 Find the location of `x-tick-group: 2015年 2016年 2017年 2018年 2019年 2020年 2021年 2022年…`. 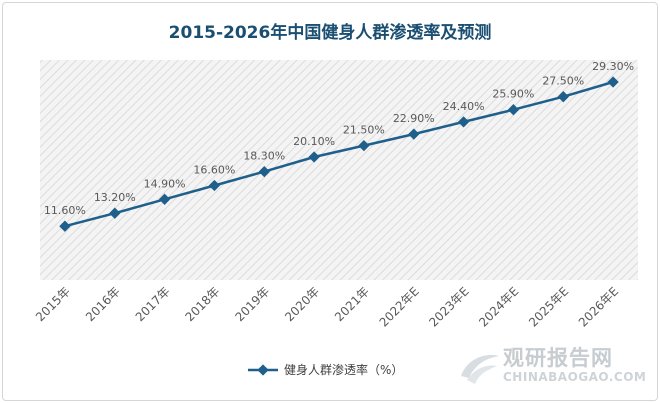

x-tick-group: 2015年 2016年 2017年 2018年 2019年 2020年 2021年 2022年… is located at coordinates (327, 306).